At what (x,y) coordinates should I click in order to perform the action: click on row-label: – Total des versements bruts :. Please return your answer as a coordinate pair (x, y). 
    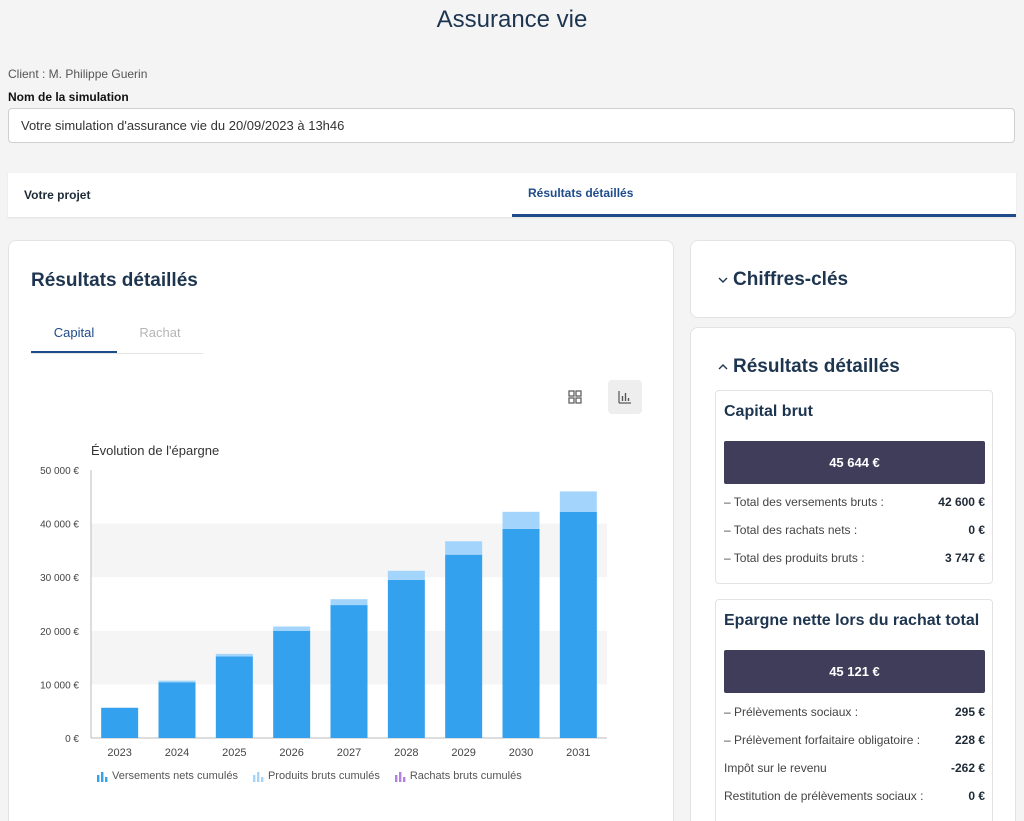
    Looking at the image, I should click on (804, 502).